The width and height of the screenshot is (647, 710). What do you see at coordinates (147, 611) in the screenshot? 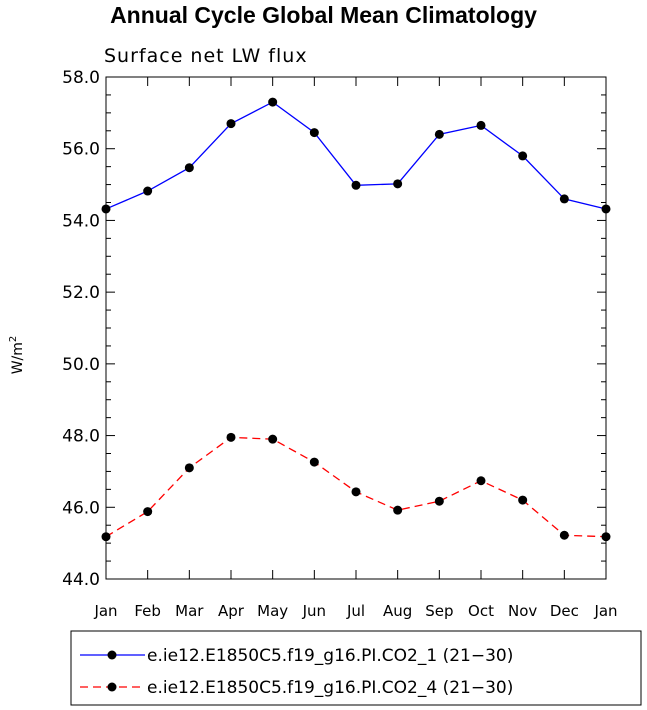
I see `x-tick-label: Feb` at bounding box center [147, 611].